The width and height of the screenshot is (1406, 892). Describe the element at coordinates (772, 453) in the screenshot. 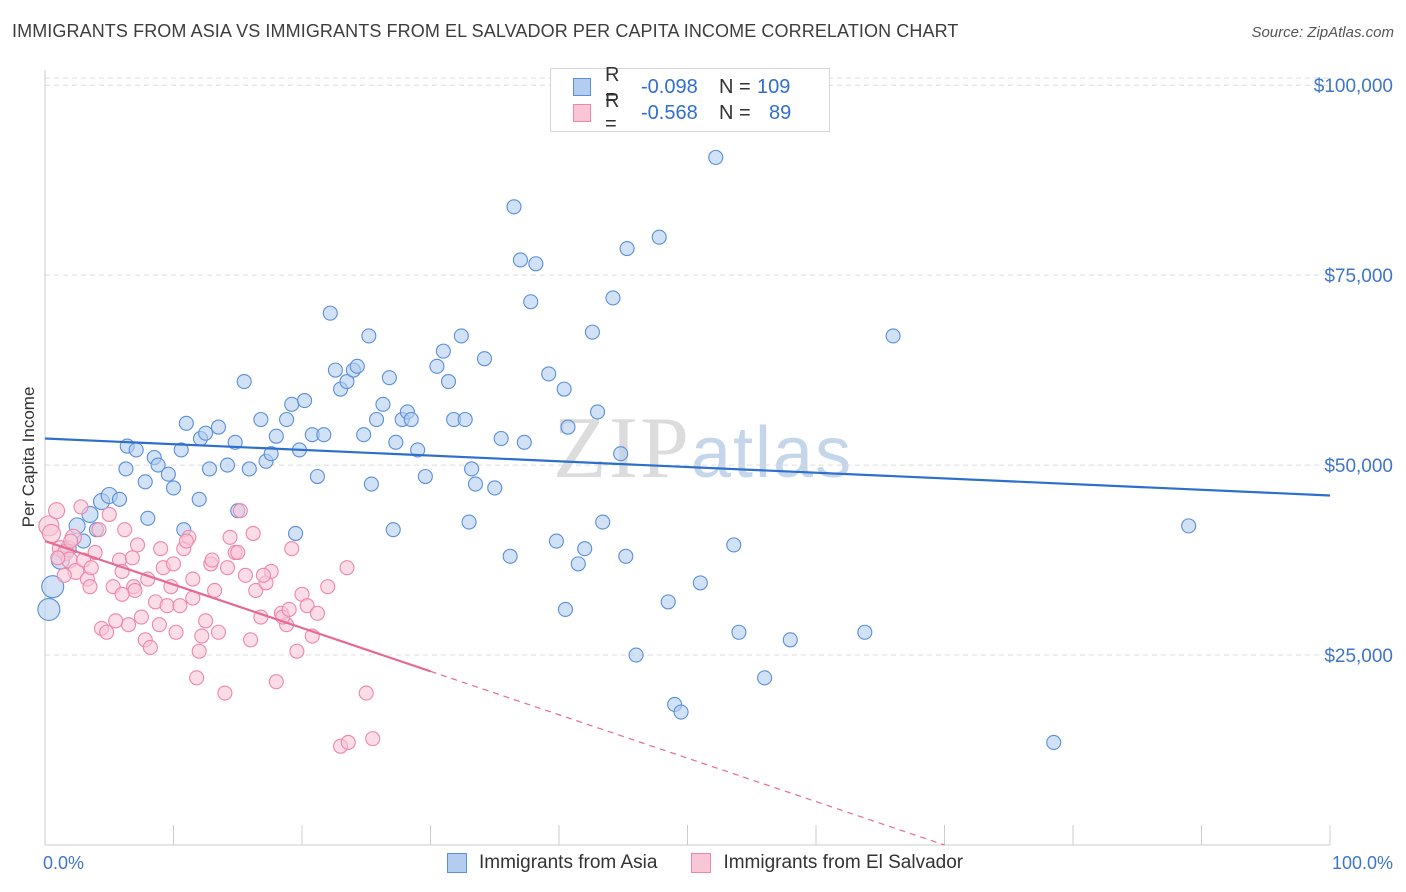

I see `watermark-atlas: atlas` at that location.